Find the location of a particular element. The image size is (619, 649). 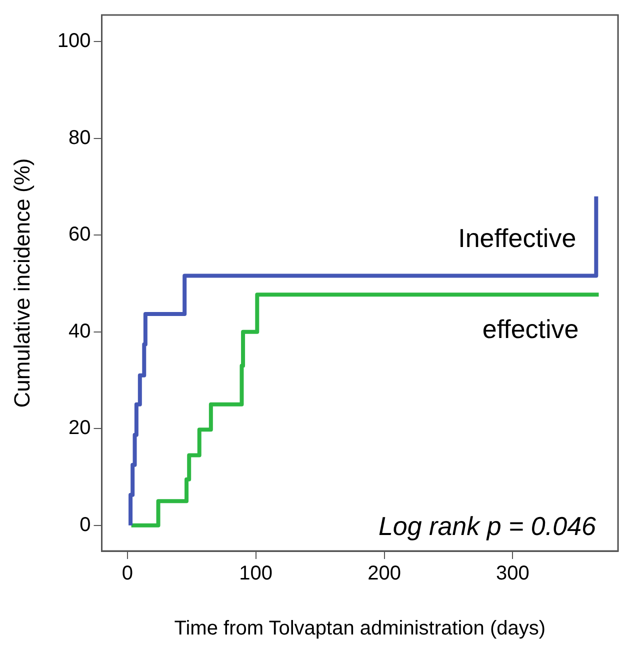

x-tick-label: 200 is located at coordinates (384, 573).